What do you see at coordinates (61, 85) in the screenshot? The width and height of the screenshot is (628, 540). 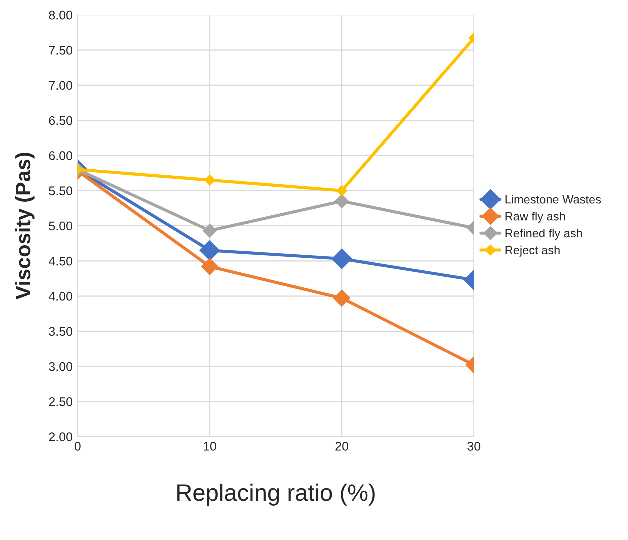 I see `y-tick-label: 7.00` at bounding box center [61, 85].